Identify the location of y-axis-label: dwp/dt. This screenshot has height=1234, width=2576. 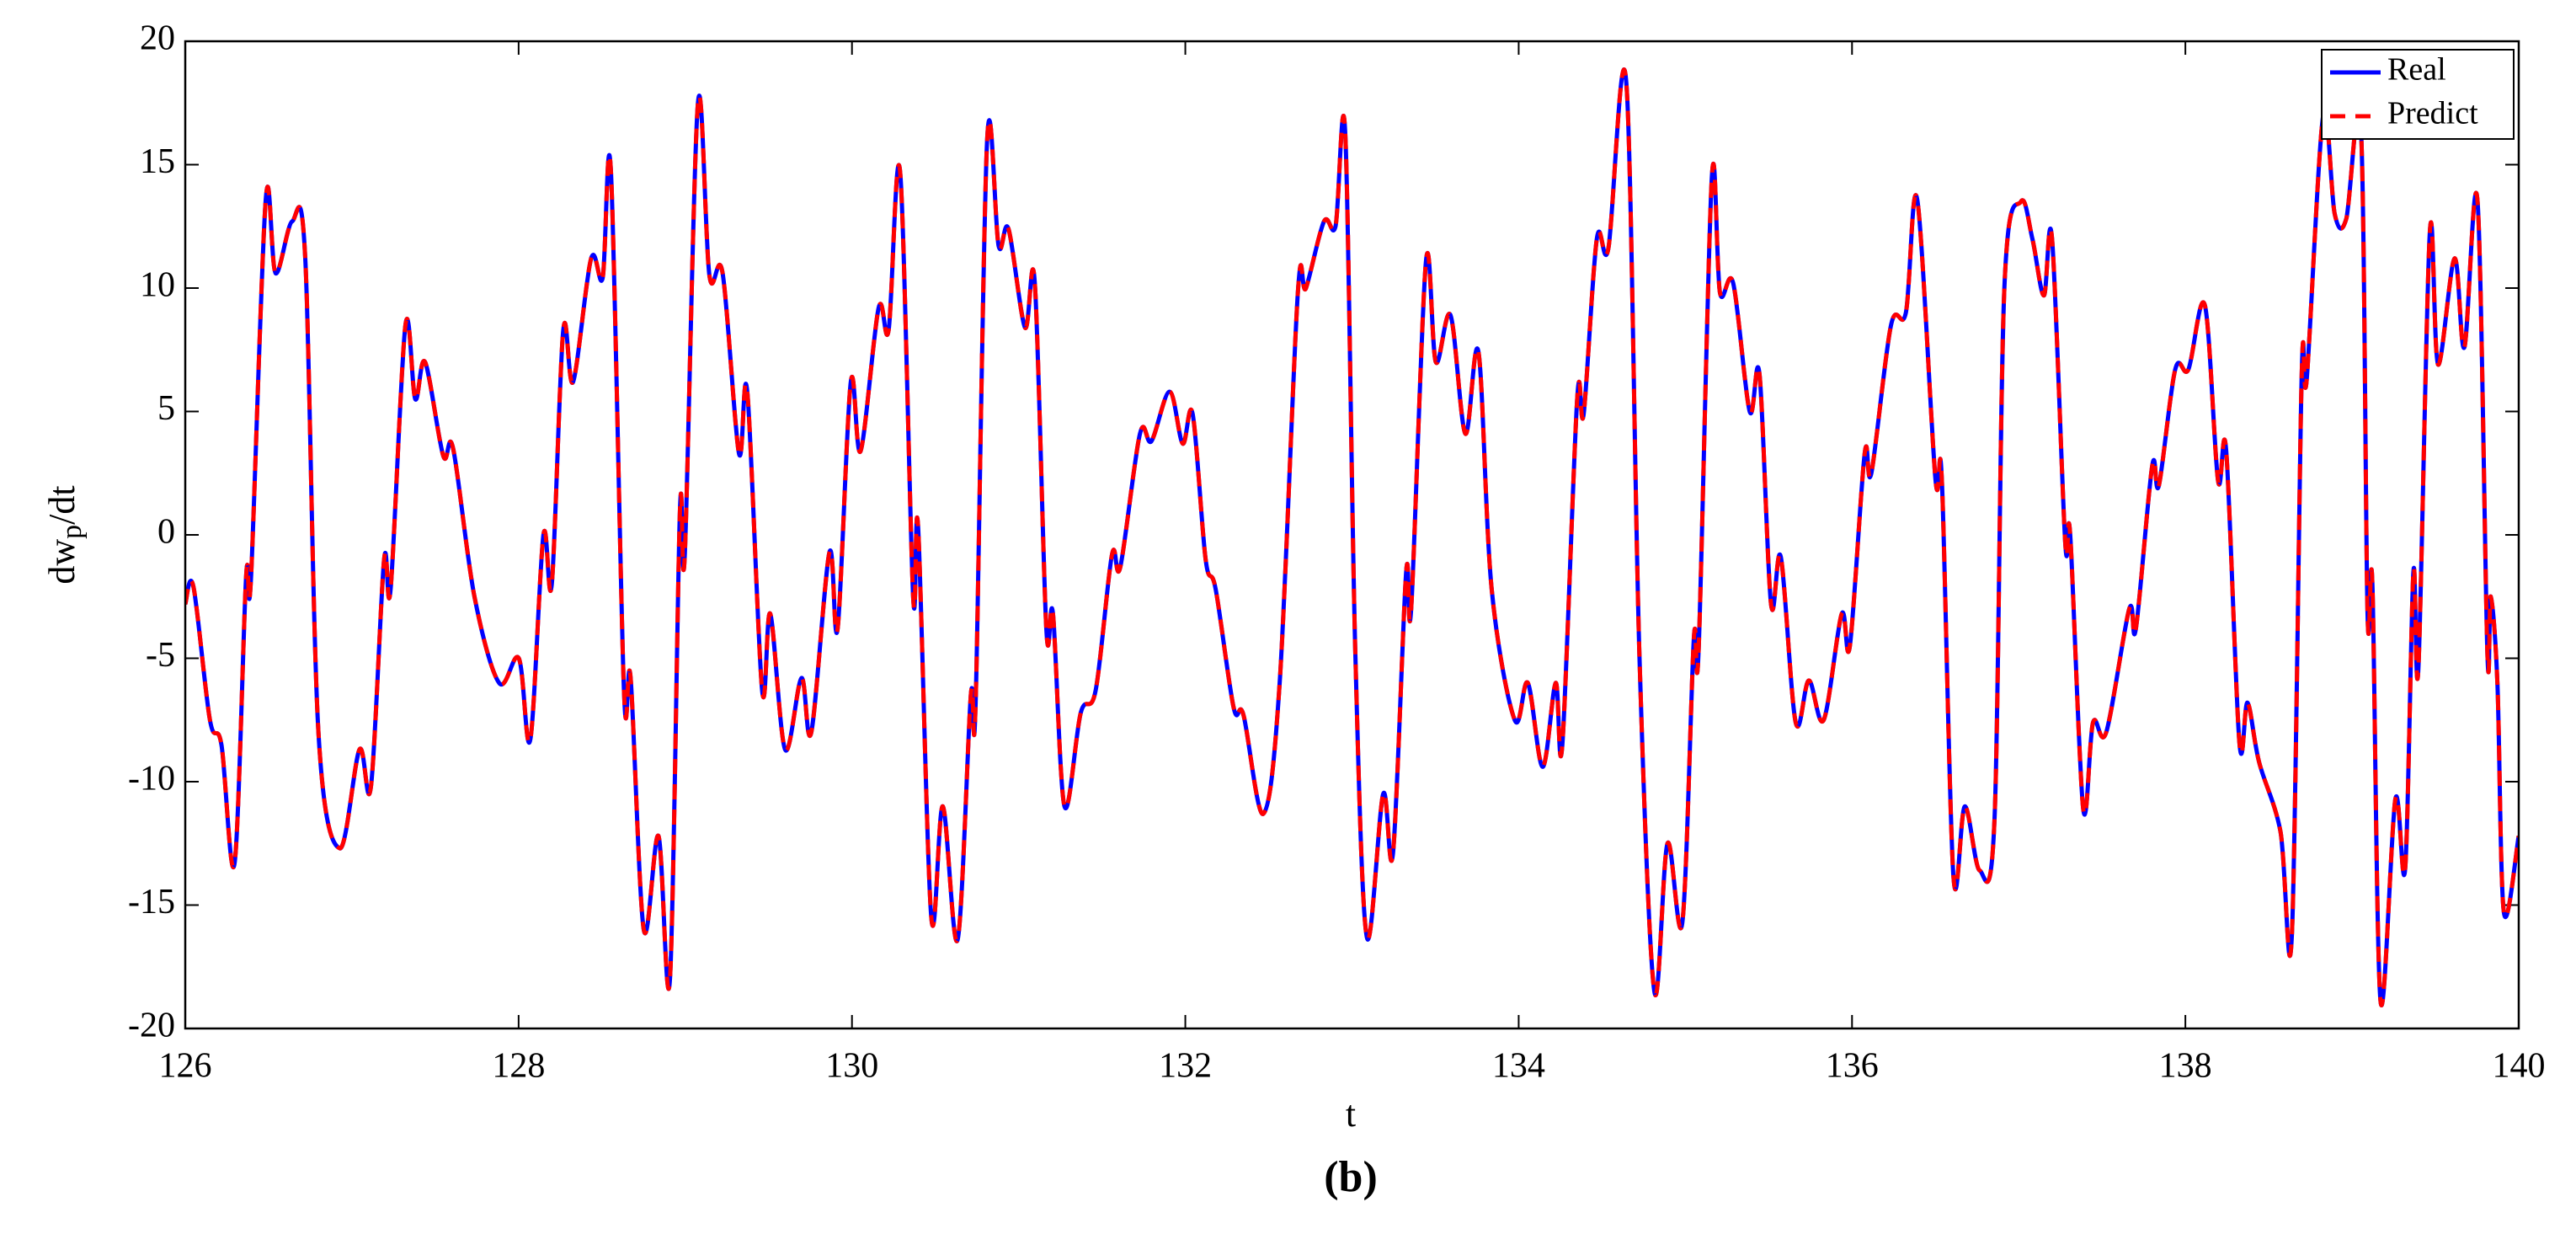
(64, 534).